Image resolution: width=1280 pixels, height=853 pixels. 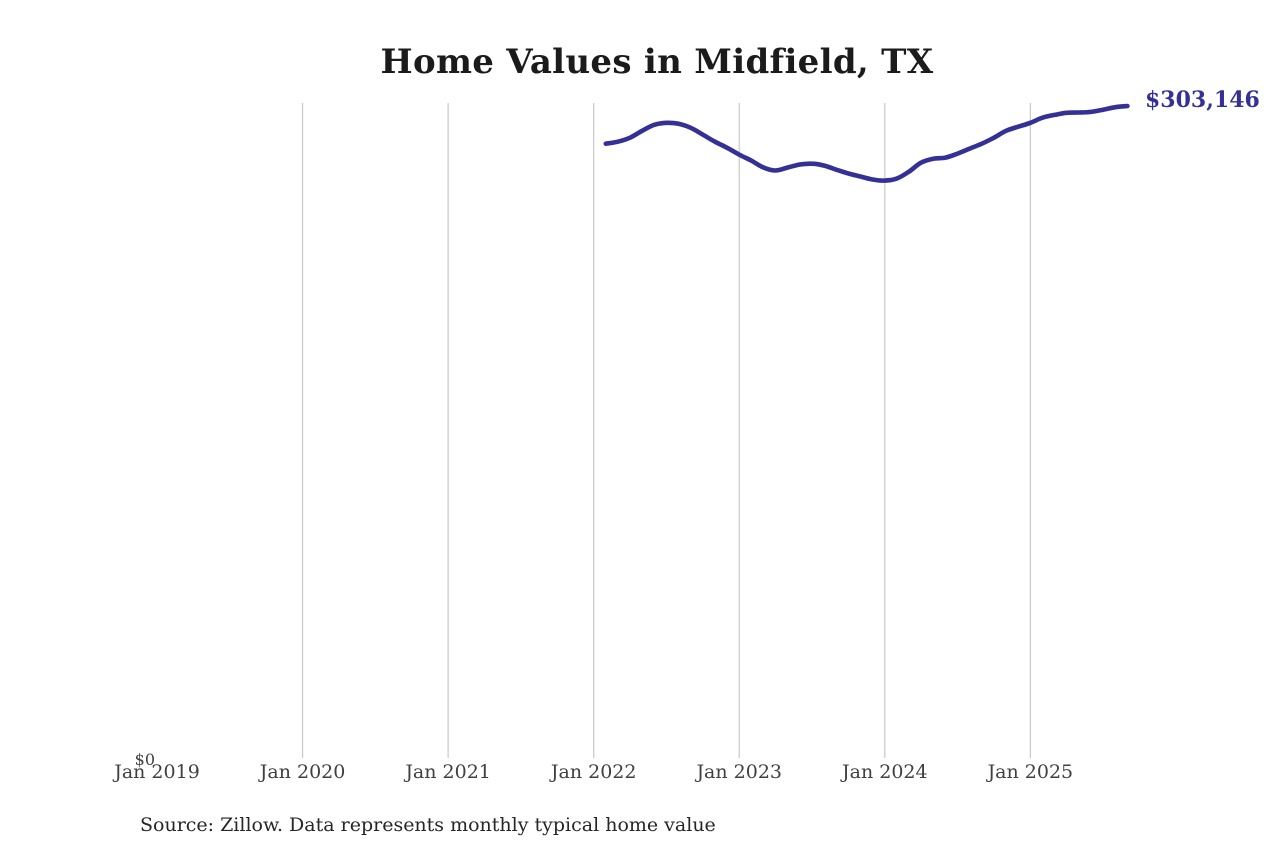 What do you see at coordinates (657, 62) in the screenshot?
I see `chart-title: Home Values in Midfield, TX` at bounding box center [657, 62].